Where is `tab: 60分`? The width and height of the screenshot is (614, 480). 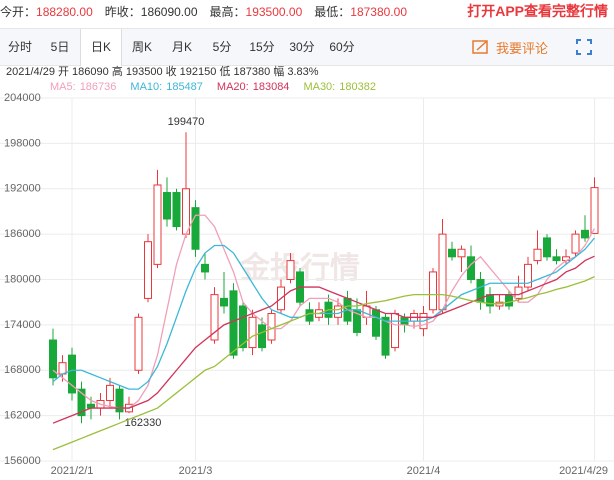
tab: 60分 is located at coordinates (342, 47).